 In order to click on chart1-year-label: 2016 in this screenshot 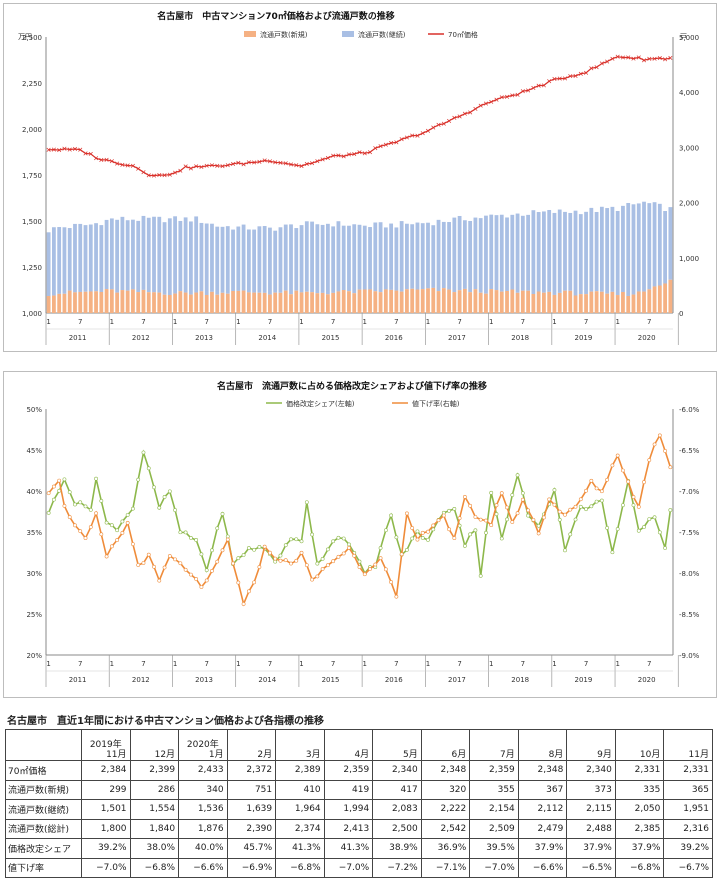, I will do `click(394, 338)`.